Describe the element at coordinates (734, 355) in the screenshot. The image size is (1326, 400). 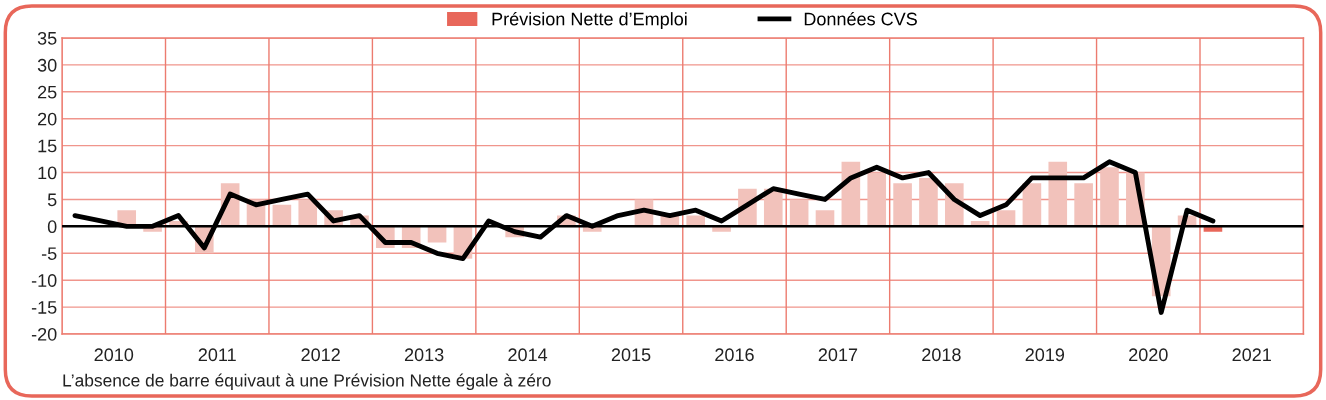
I see `x-tick-label: 2016` at that location.